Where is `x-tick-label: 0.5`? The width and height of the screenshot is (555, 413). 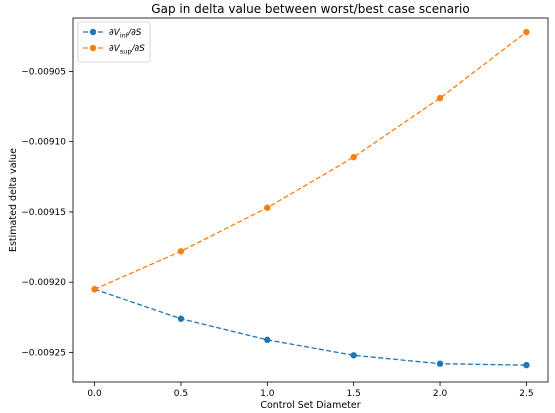
x-tick-label: 0.5 is located at coordinates (181, 394).